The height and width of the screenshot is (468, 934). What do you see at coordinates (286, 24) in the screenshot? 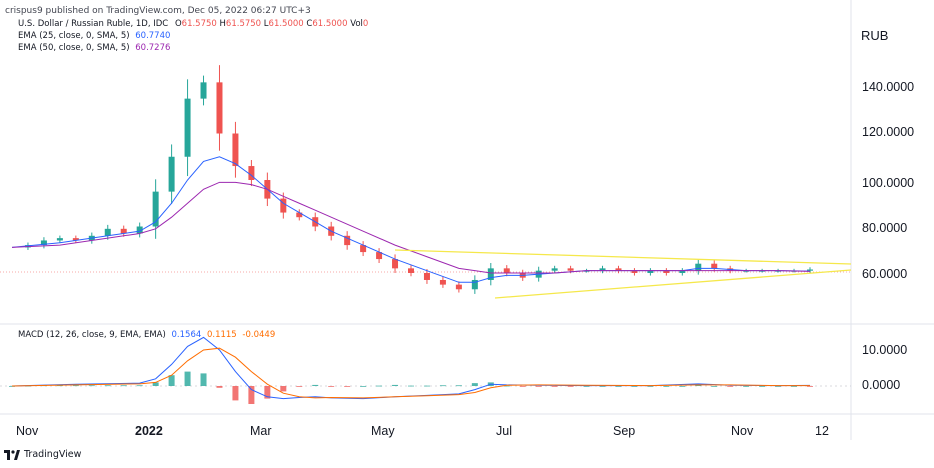
I see `low-value: 61.5000` at bounding box center [286, 24].